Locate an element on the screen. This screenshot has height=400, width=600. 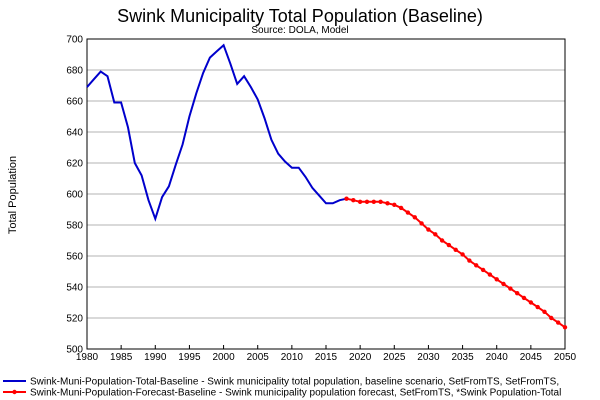
x-tick-label: 2005 is located at coordinates (258, 357).